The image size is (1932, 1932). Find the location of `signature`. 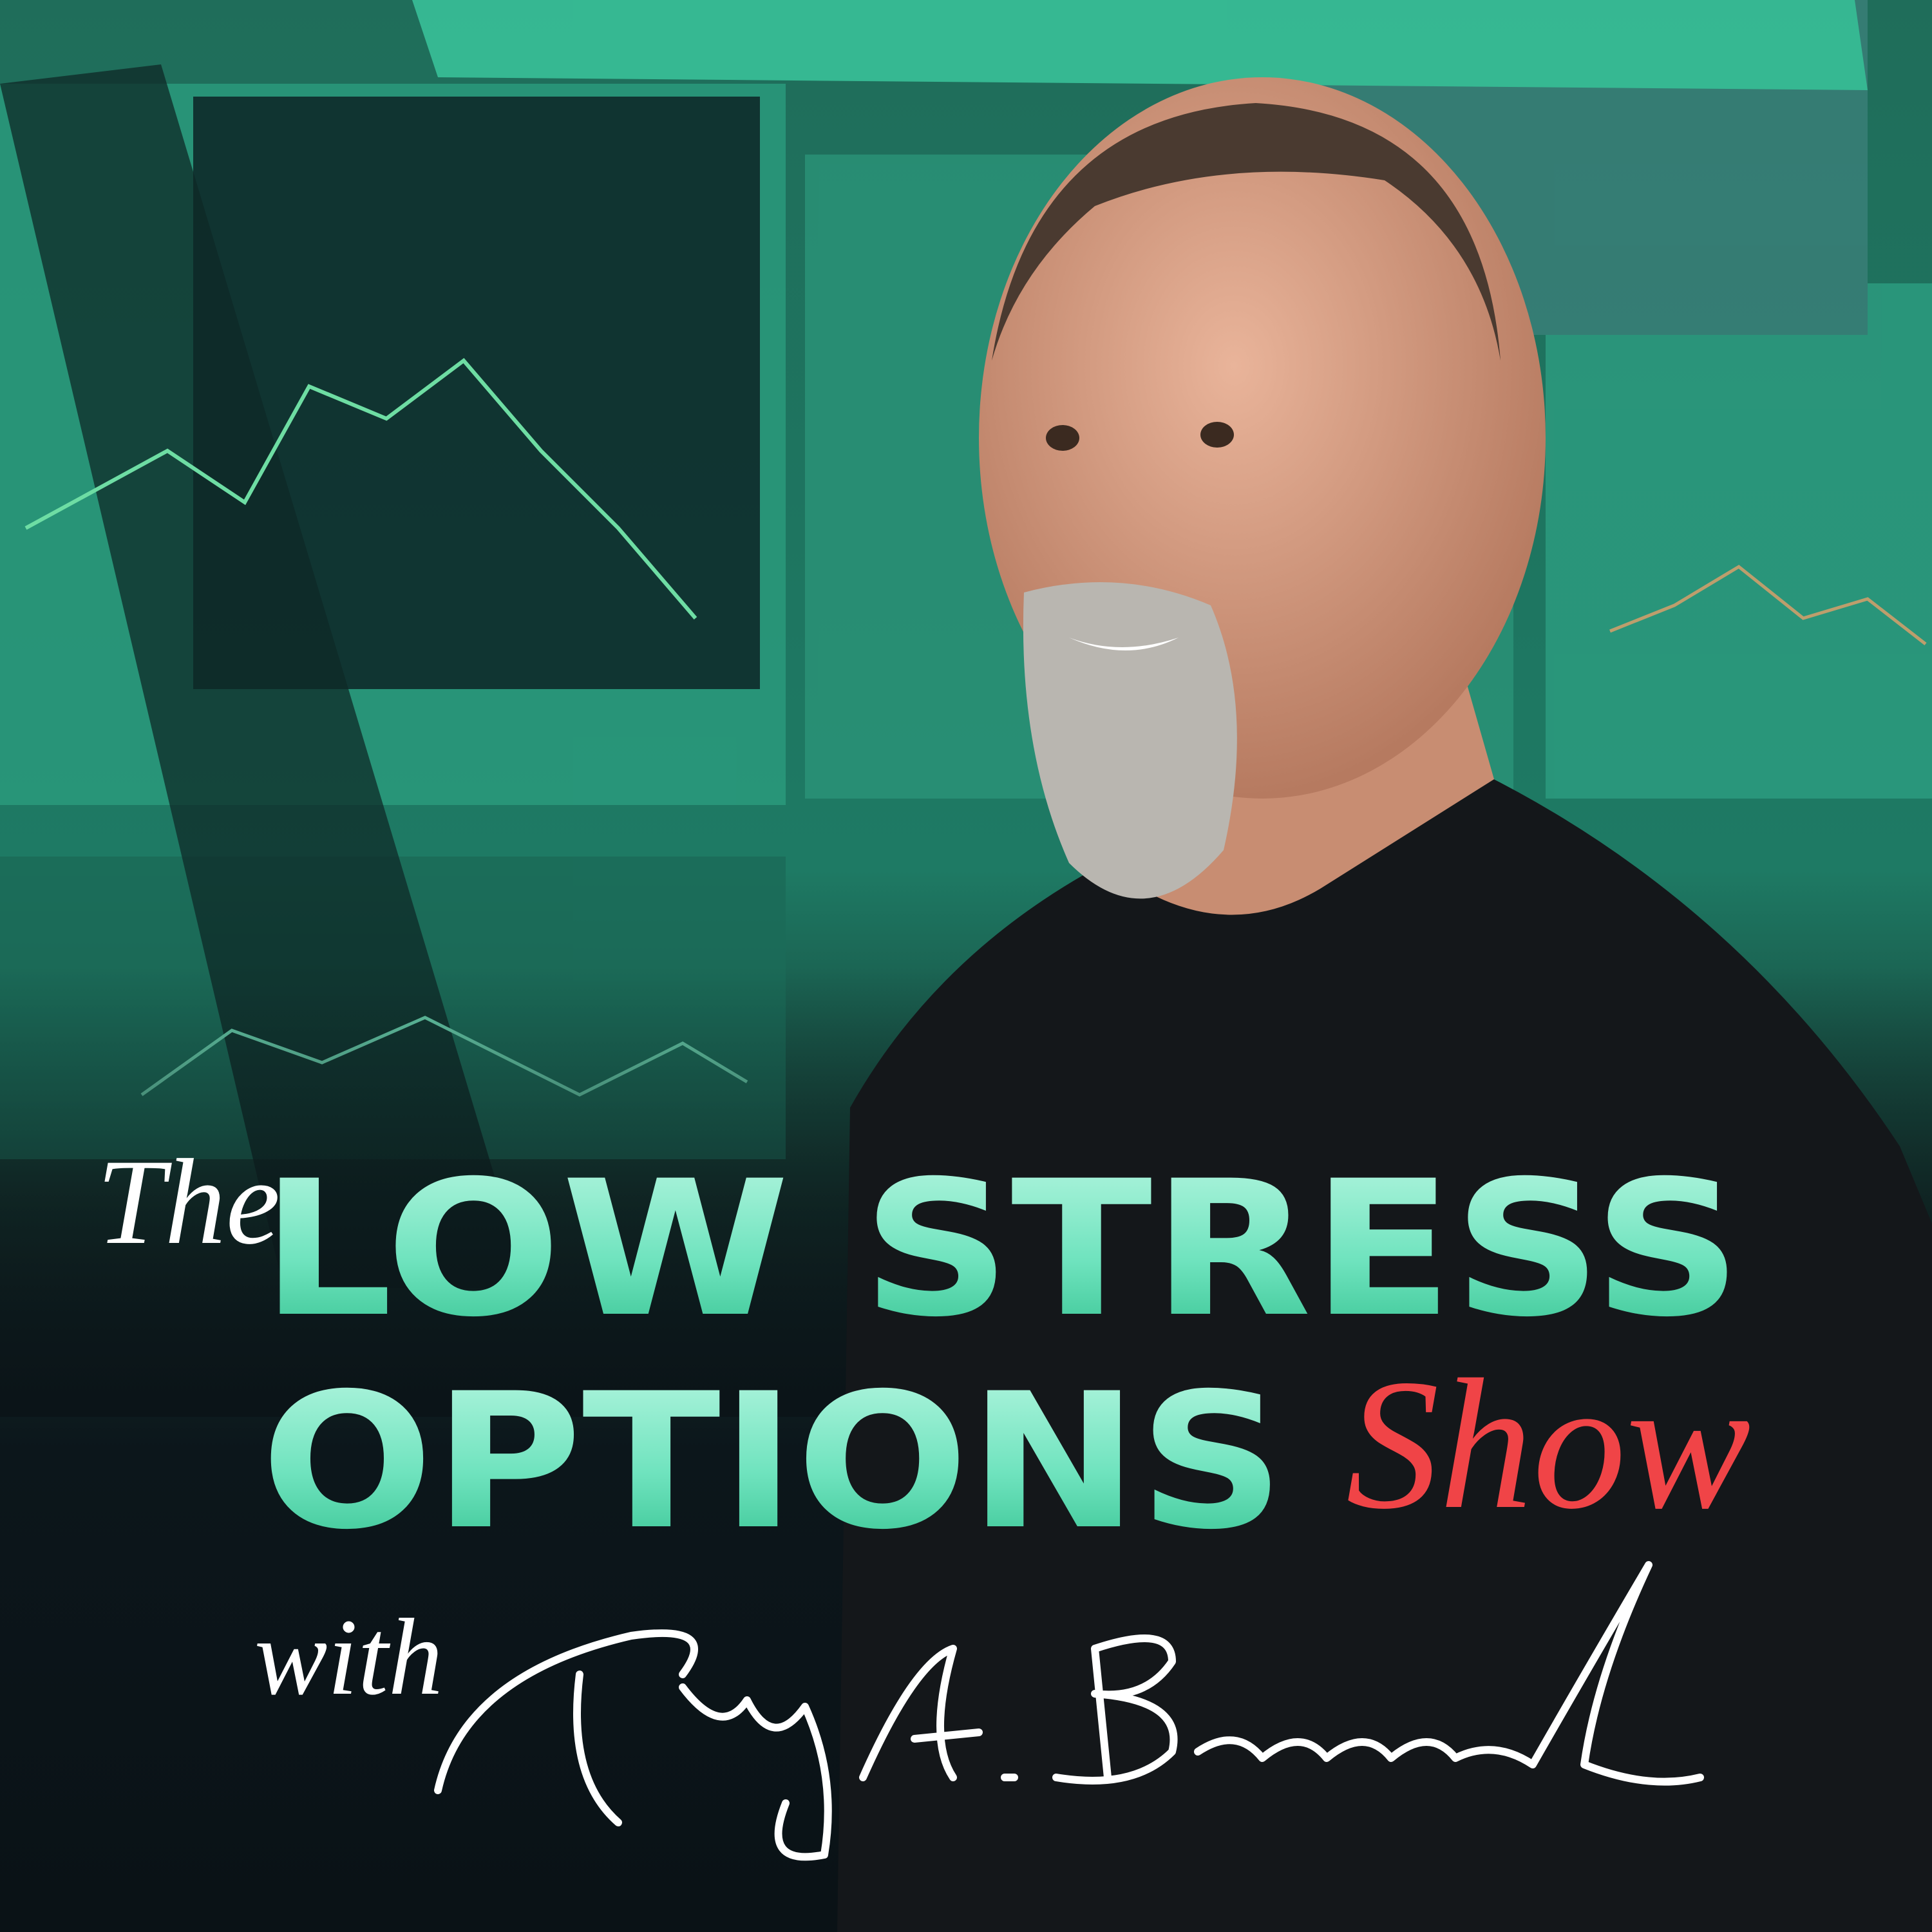

signature is located at coordinates (1069, 1711).